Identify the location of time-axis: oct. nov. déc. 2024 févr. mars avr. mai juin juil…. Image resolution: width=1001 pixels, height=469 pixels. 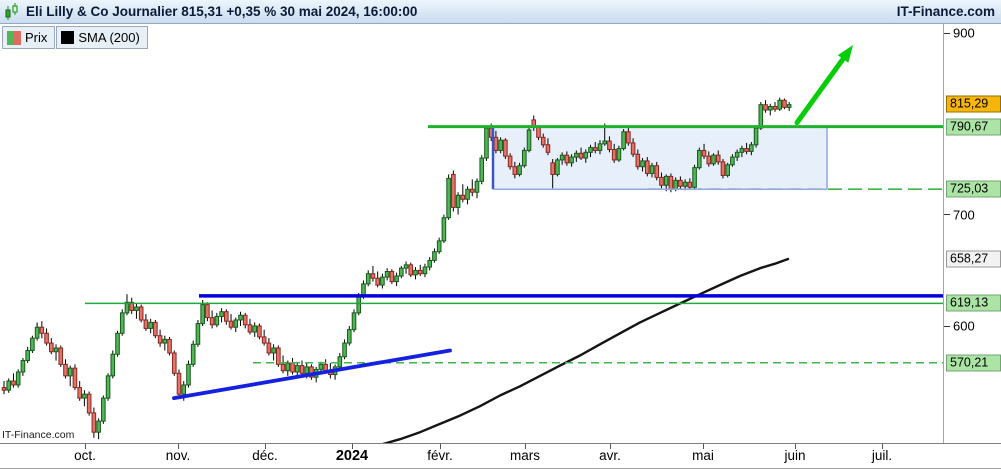
(500, 456).